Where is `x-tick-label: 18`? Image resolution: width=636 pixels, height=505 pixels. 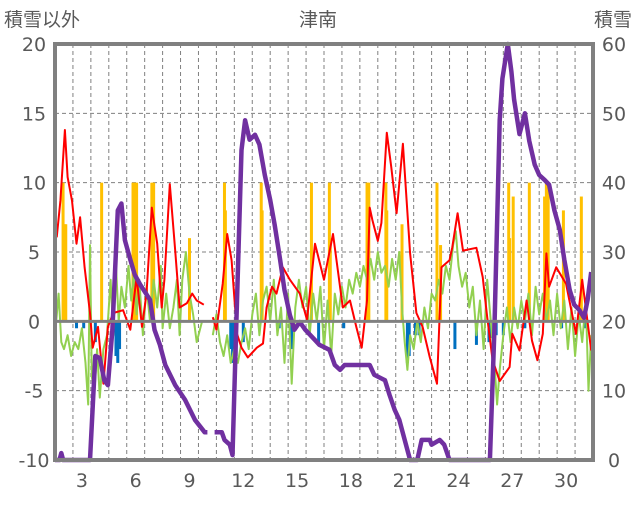
x-tick-label: 18 is located at coordinates (351, 481).